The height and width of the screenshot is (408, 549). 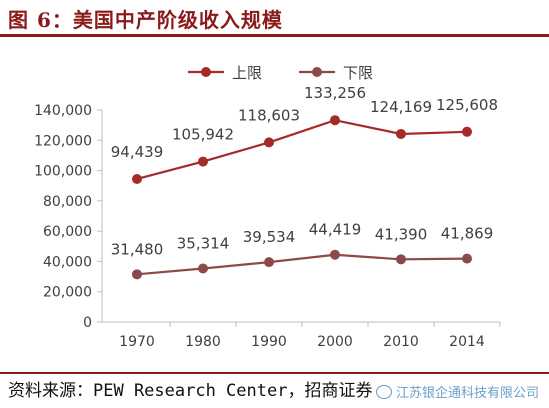 I want to click on data-label: 118,603, so click(x=269, y=115).